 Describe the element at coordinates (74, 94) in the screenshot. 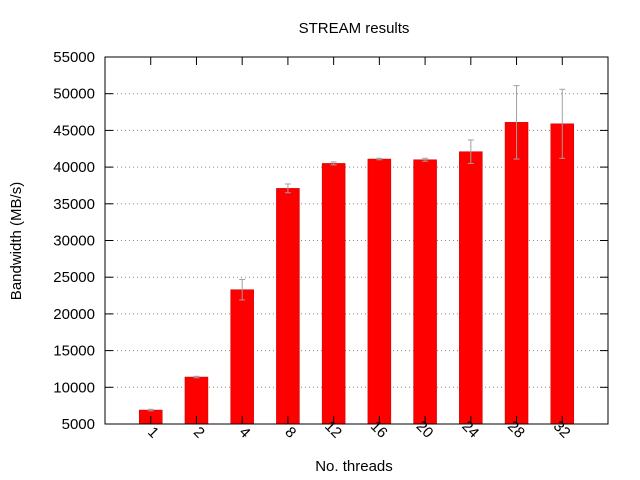

I see `y-tick-label: 50000` at that location.